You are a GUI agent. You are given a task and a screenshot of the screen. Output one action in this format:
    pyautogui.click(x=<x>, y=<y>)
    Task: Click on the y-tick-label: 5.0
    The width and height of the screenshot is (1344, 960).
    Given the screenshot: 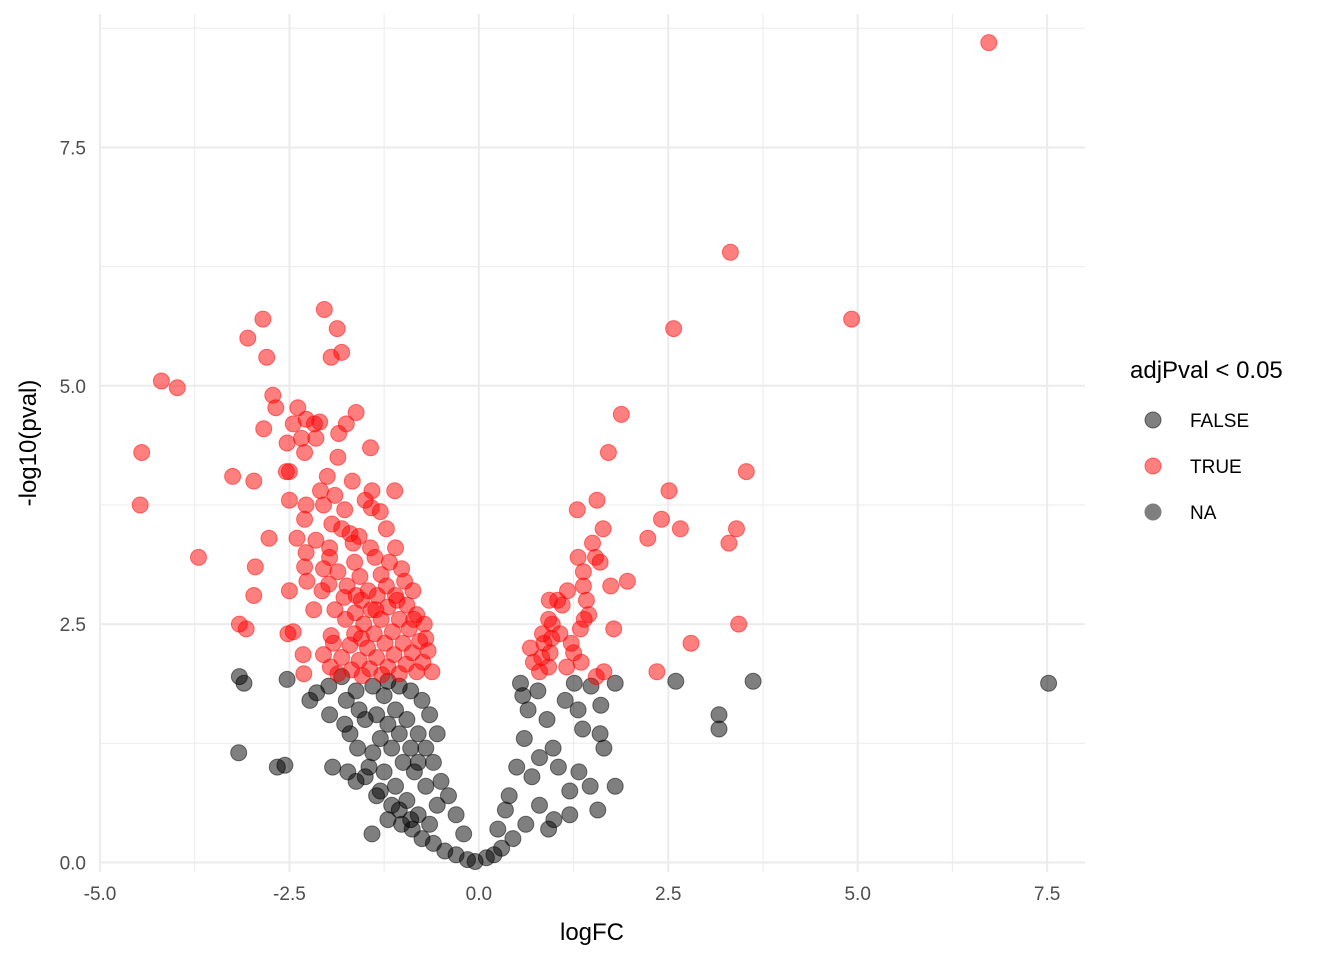 What is the action you would take?
    pyautogui.click(x=73, y=387)
    